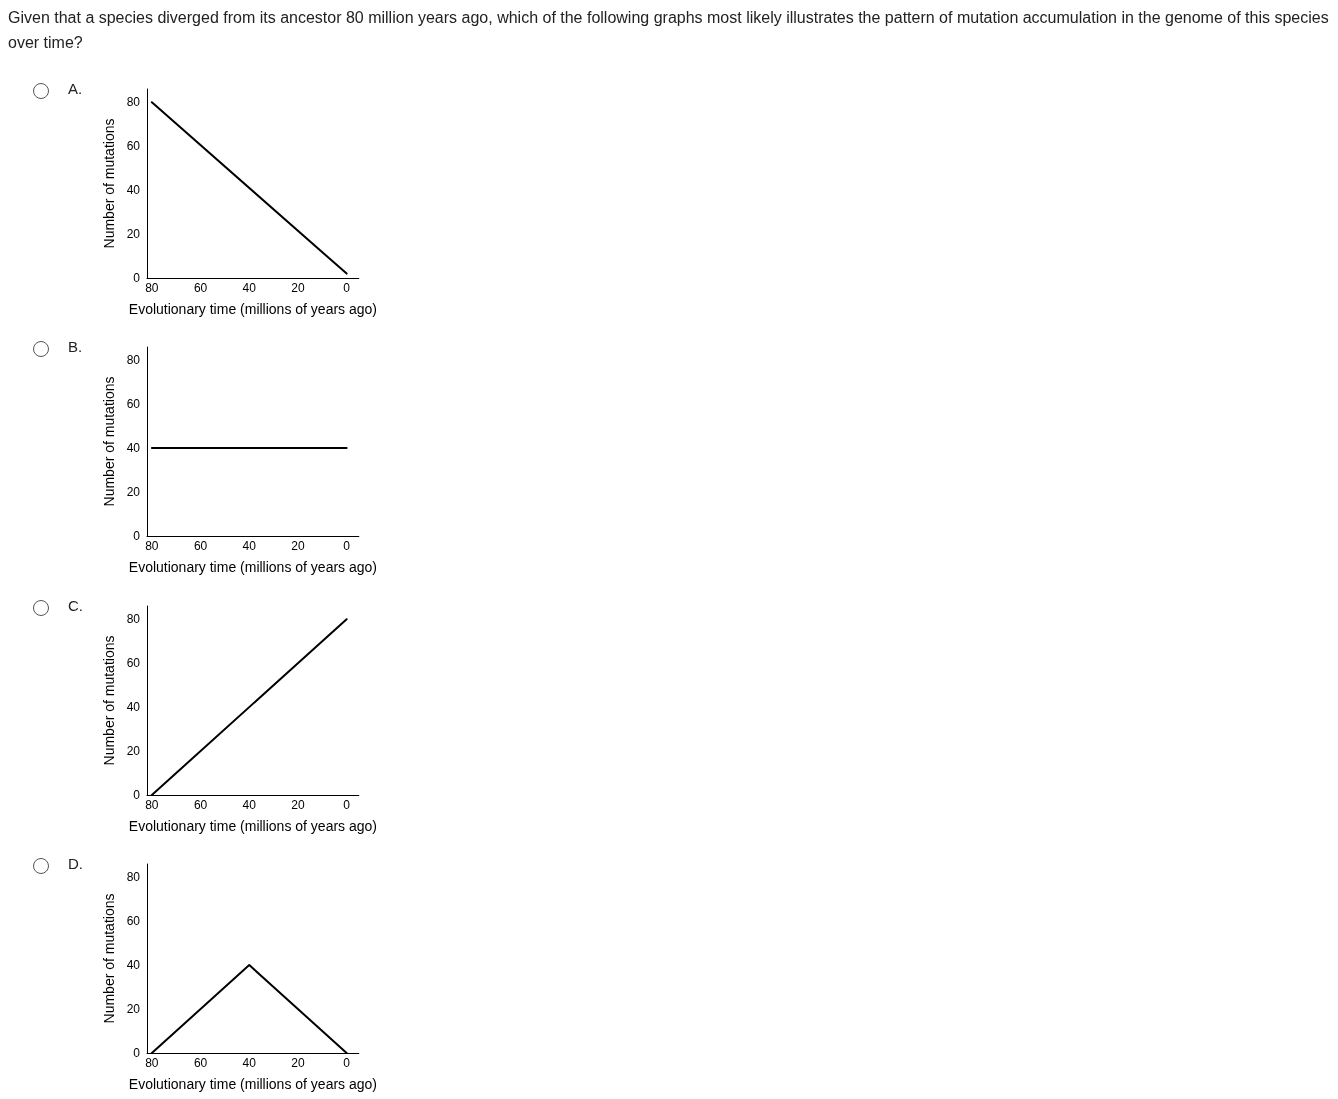 This screenshot has width=1338, height=1099. Describe the element at coordinates (75, 605) in the screenshot. I see `chart-title: C.` at that location.